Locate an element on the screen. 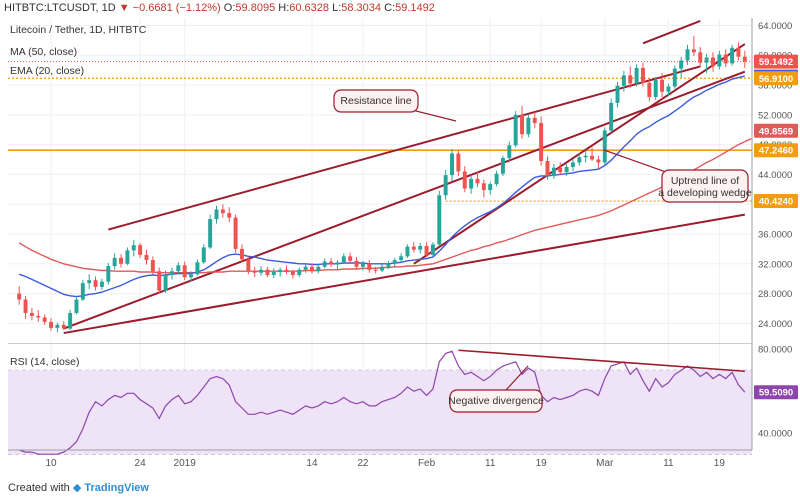 This screenshot has width=800, height=500. callout-box is located at coordinates (376, 101).